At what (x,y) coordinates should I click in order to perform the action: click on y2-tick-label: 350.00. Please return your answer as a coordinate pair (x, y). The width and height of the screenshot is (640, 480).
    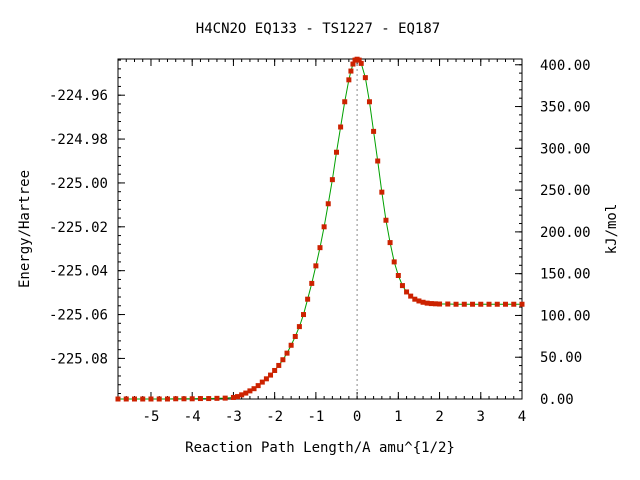
    Looking at the image, I should click on (565, 108).